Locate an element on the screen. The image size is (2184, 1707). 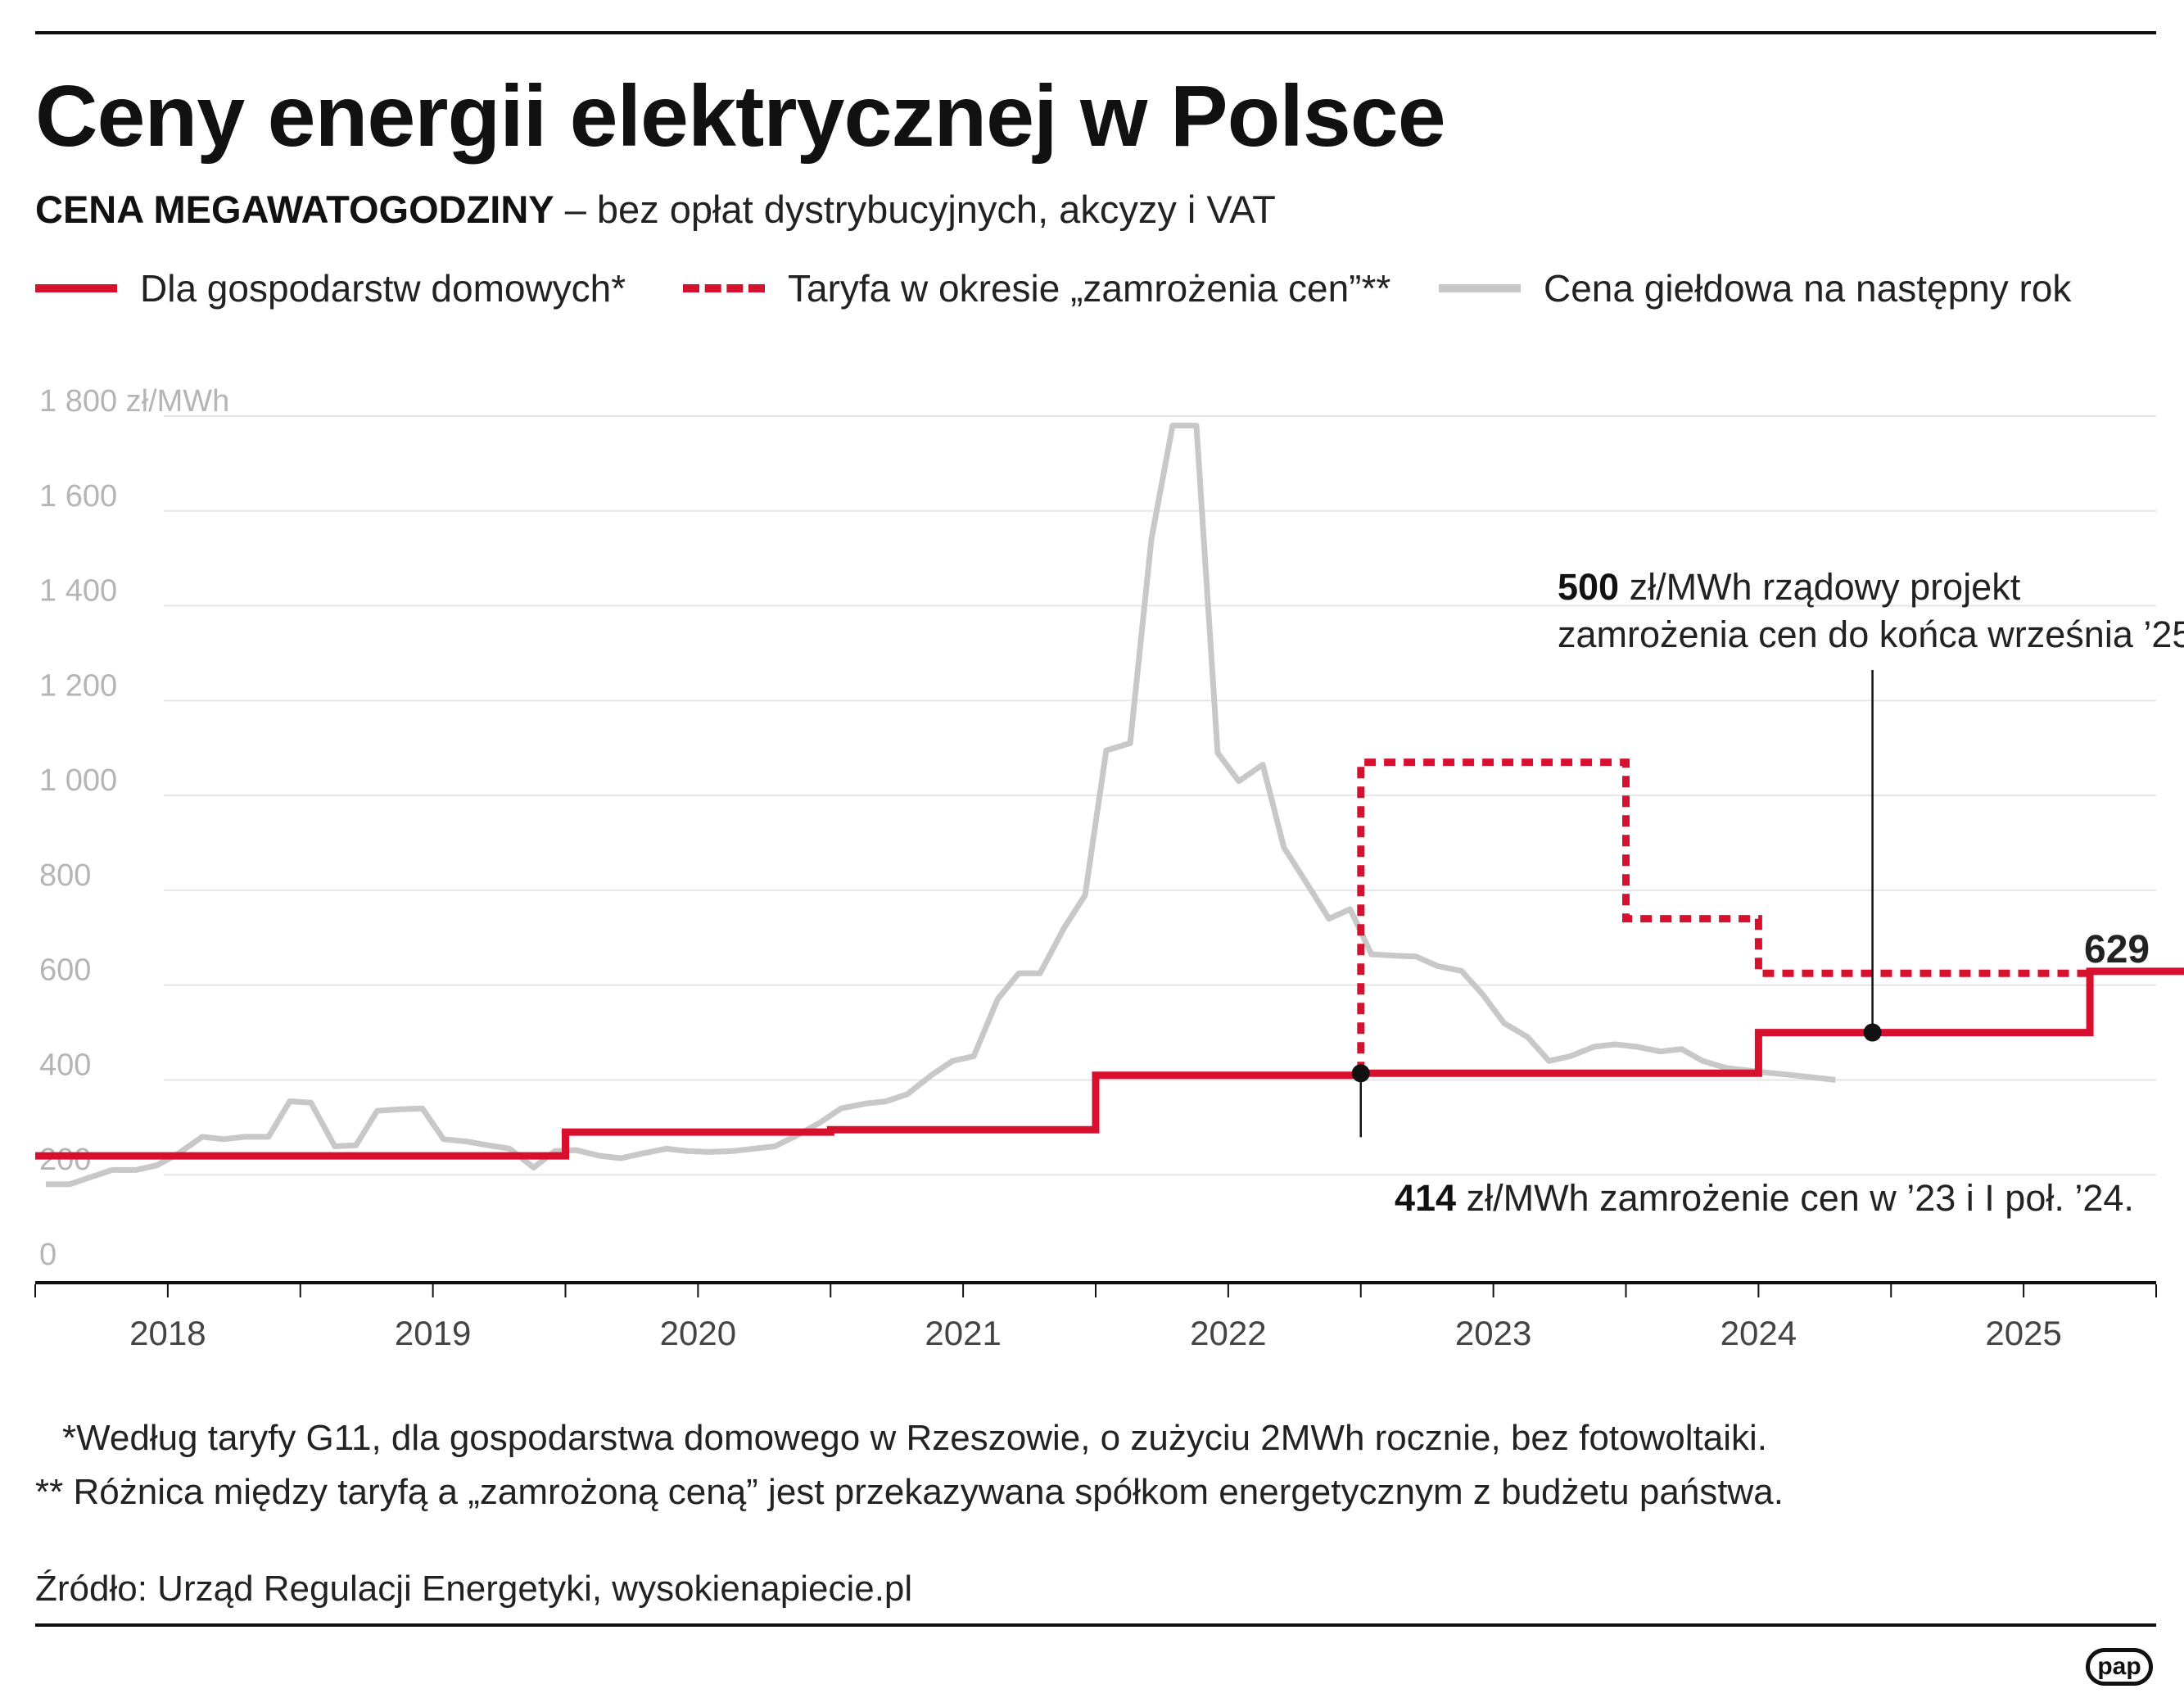
legend-item-exchange: Cena giełdowa na następny rok is located at coordinates (1755, 288).